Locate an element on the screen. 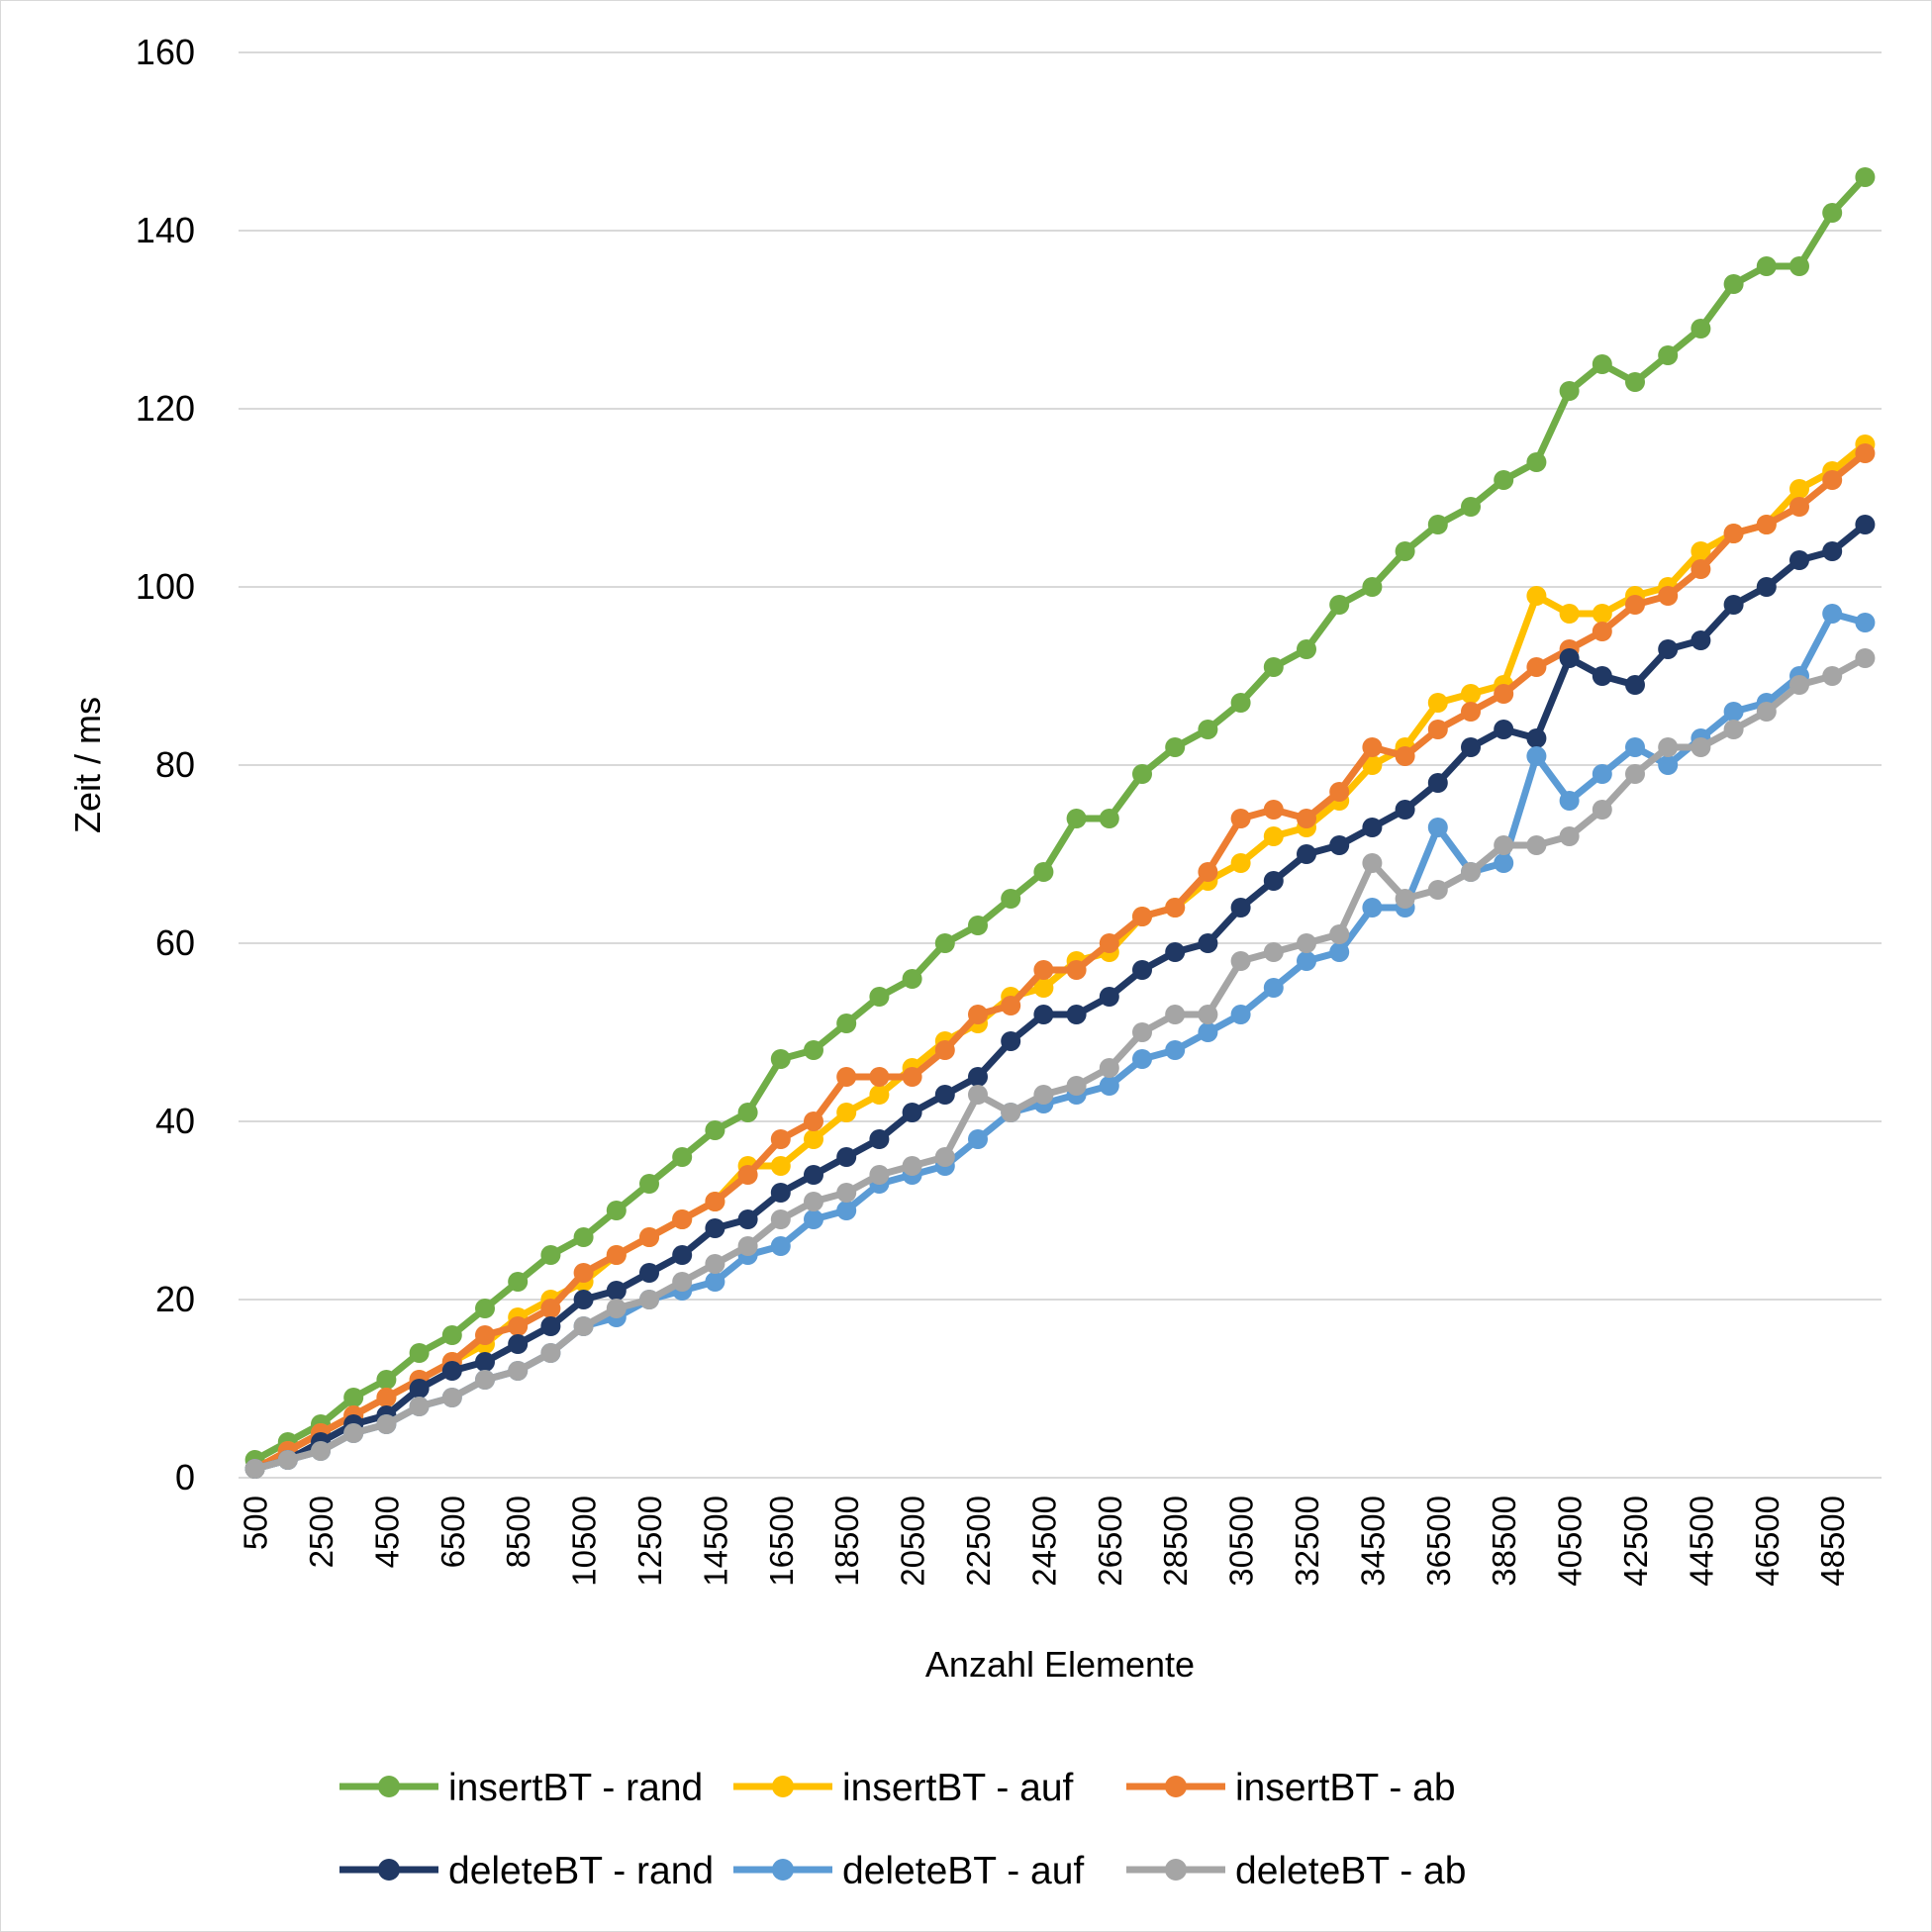  x-axis-title: Anzahl Elemente is located at coordinates (1060, 1664).